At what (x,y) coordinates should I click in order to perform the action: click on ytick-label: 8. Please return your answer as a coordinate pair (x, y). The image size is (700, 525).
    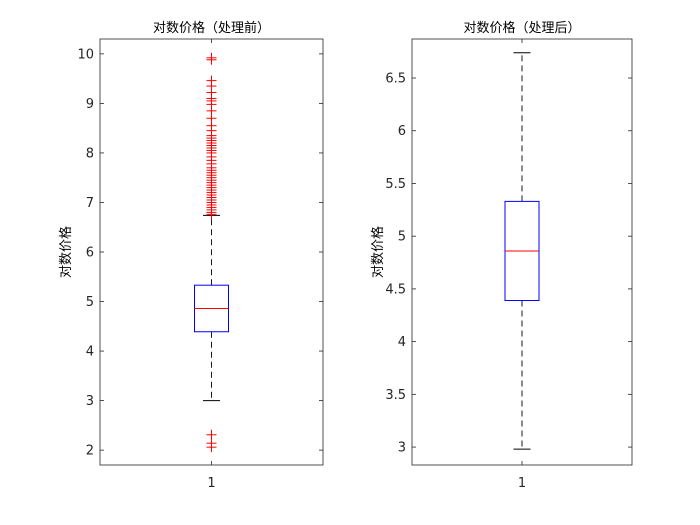
    Looking at the image, I should click on (90, 153).